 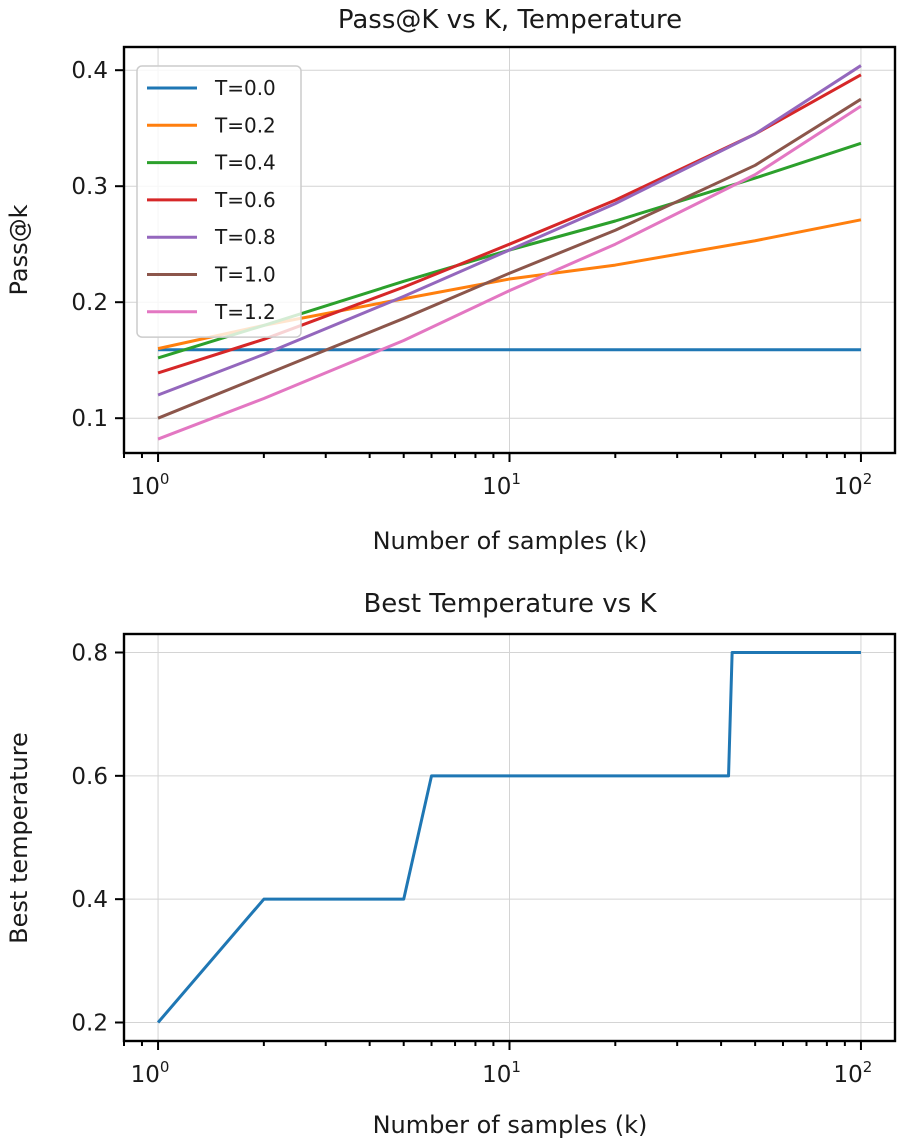 I want to click on legend: T=0.0 T=0.2 T=0.4 T=0.6 T=0.8 T=1.0 T=1.2, so click(x=219, y=201).